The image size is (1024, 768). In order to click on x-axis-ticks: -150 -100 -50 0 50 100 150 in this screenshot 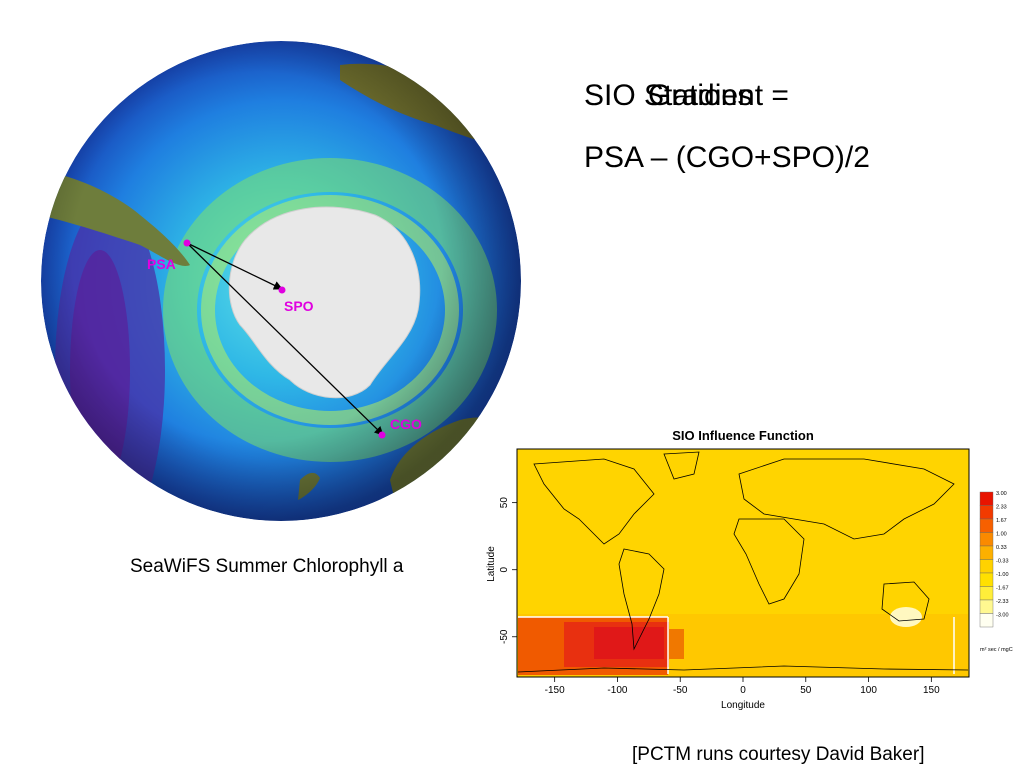, I will do `click(742, 686)`.